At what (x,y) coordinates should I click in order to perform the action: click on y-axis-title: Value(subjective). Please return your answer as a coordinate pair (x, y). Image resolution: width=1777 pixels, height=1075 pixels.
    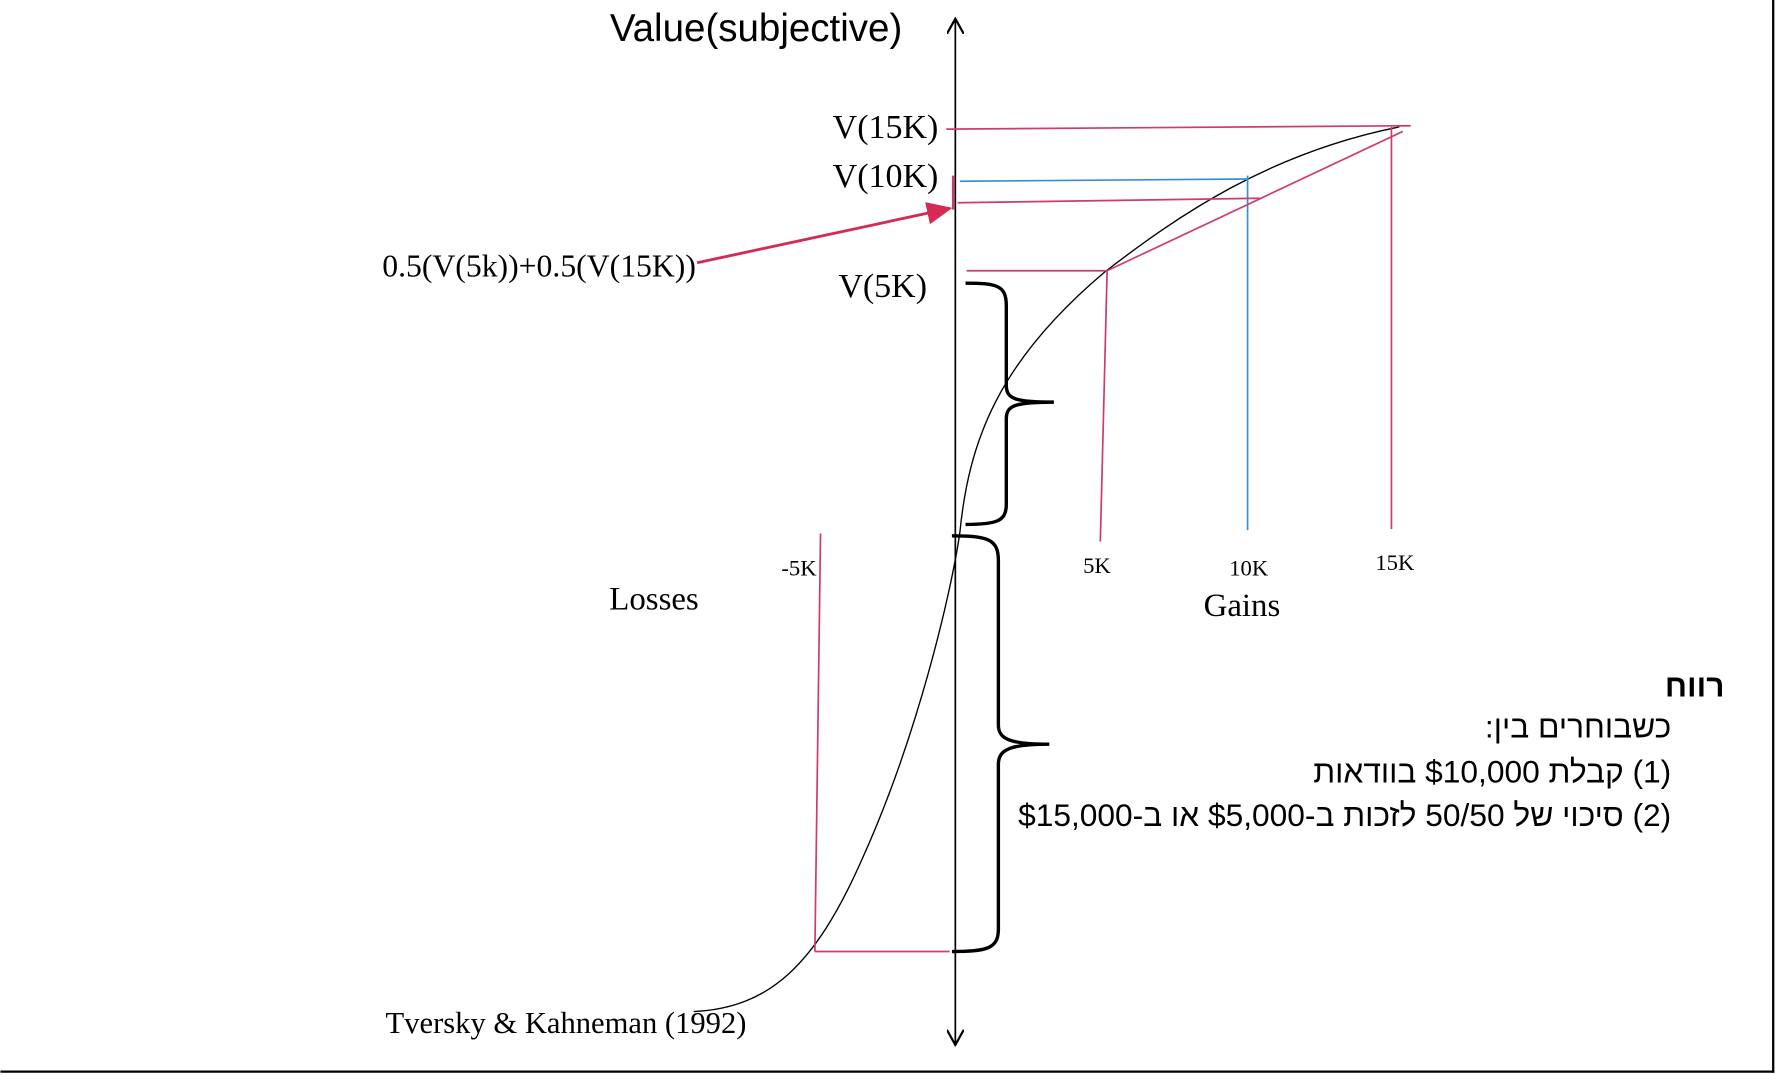
    Looking at the image, I should click on (756, 28).